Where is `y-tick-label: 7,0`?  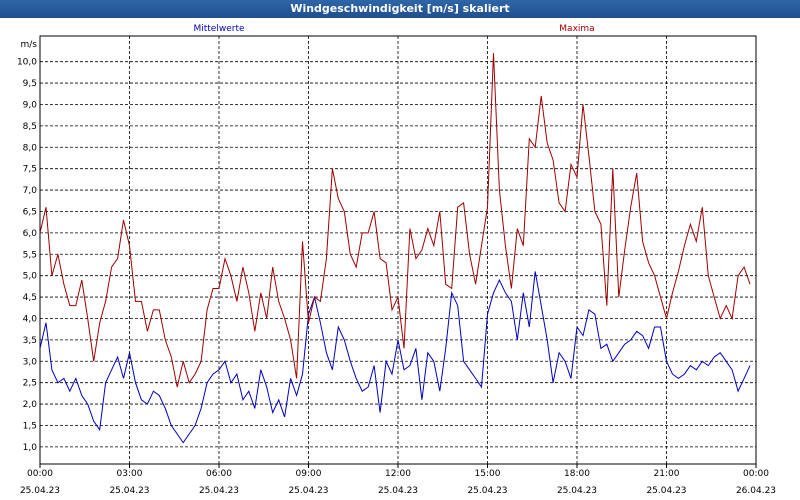 y-tick-label: 7,0 is located at coordinates (30, 191).